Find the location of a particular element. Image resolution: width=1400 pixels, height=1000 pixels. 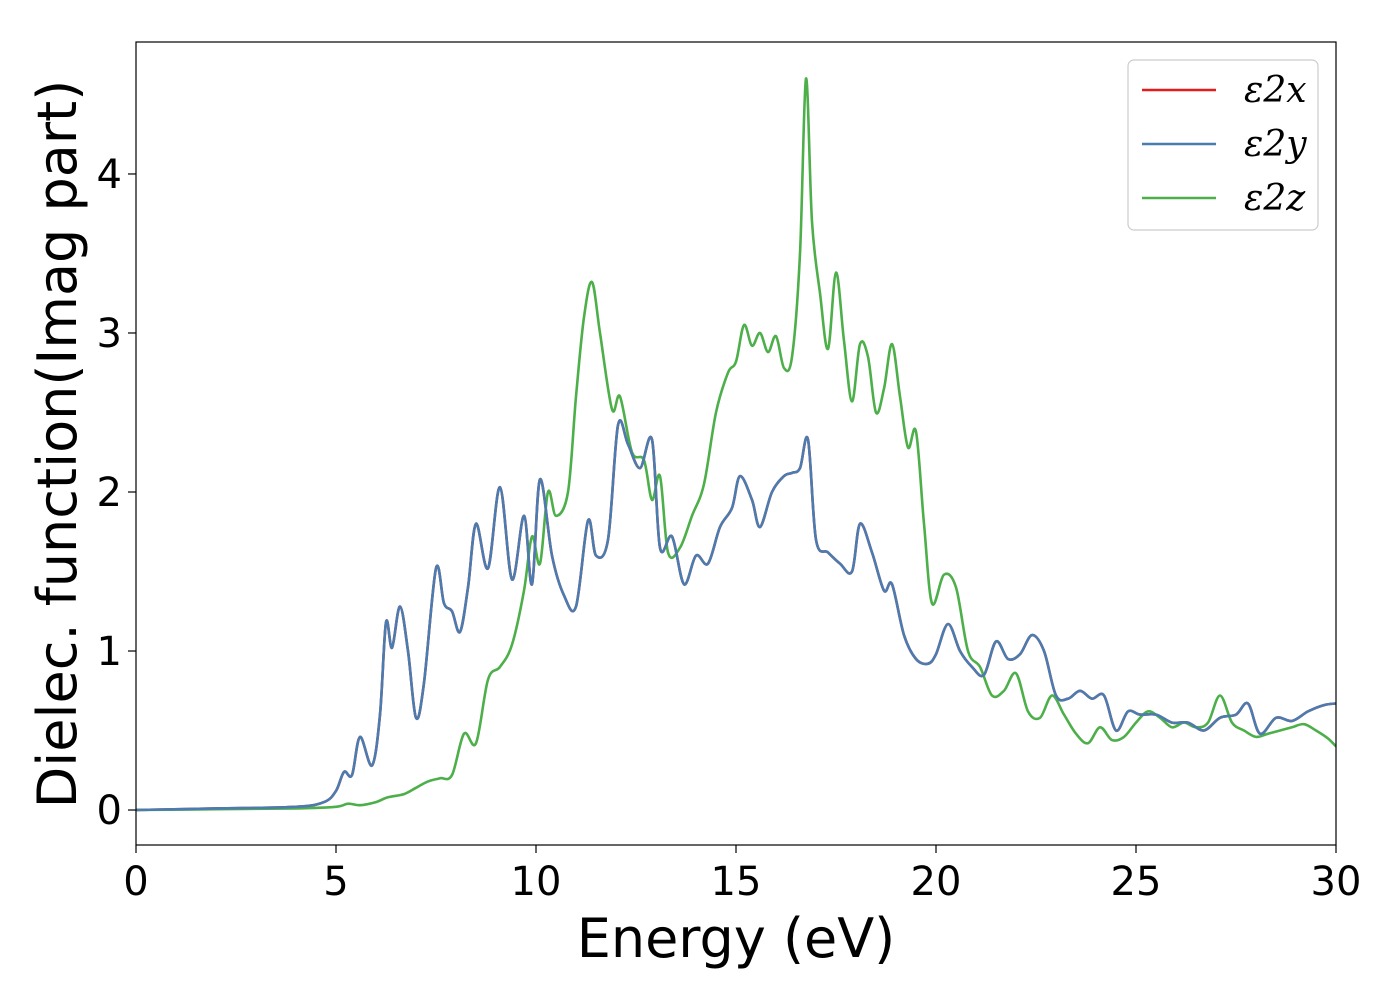

legend-label: ε2y is located at coordinates (1275, 144).